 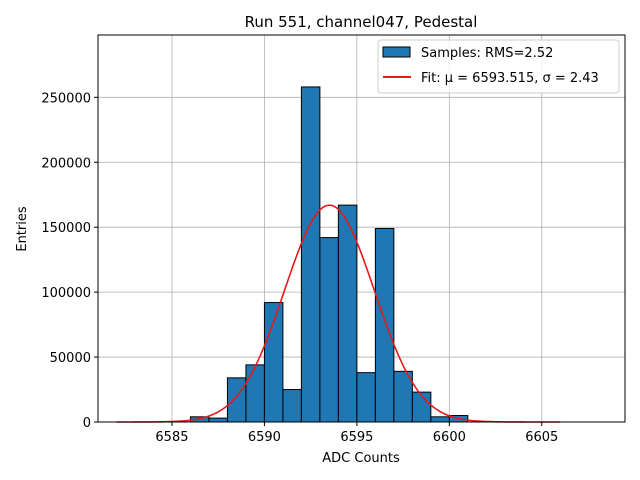 I want to click on legend-box, so click(x=498, y=66).